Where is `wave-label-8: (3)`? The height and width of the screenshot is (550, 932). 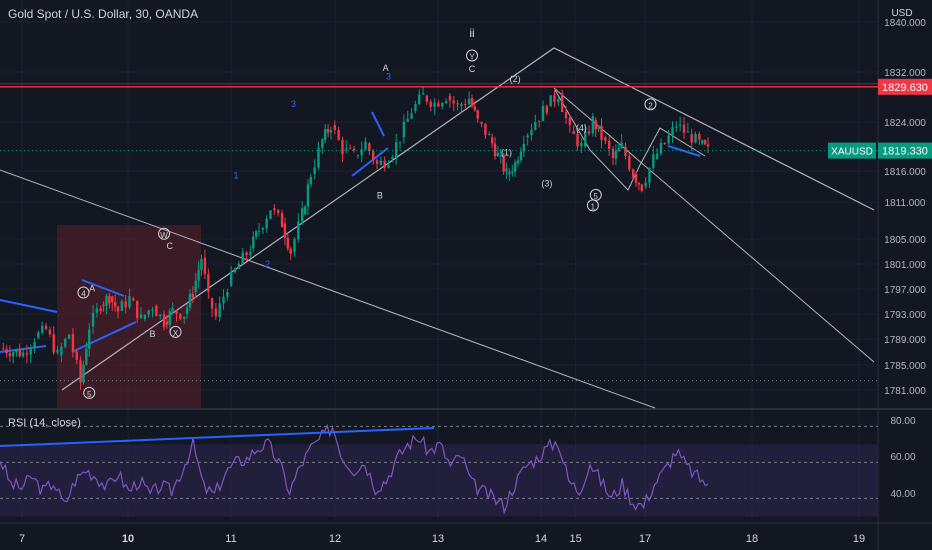
wave-label-8: (3) is located at coordinates (546, 184).